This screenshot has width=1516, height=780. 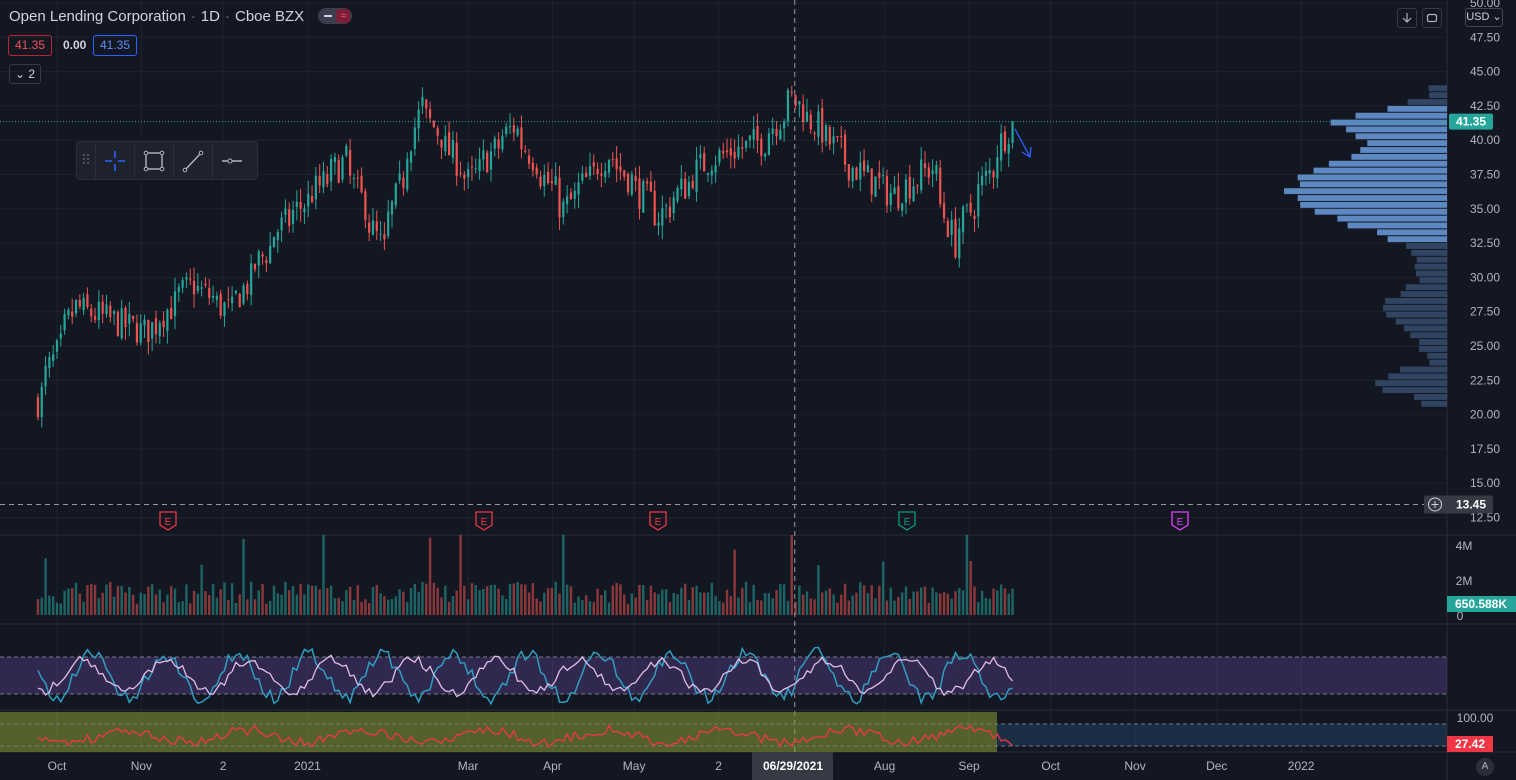 What do you see at coordinates (192, 160) in the screenshot?
I see `trend-line-tool-button` at bounding box center [192, 160].